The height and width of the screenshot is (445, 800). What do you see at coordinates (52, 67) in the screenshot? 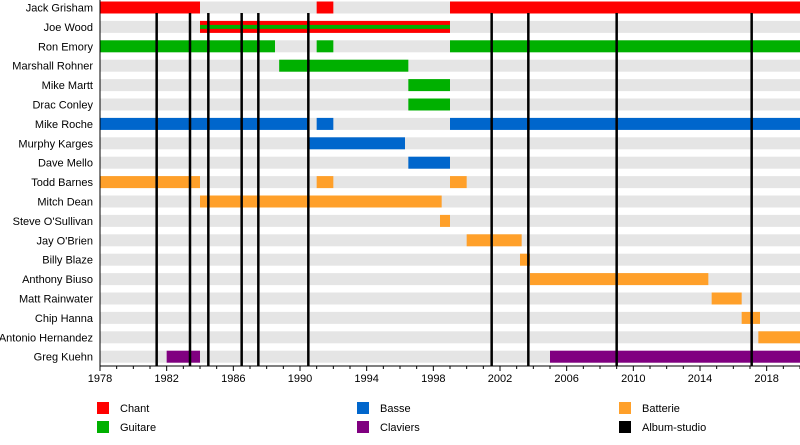
I see `member-name: Marshall Rohner` at bounding box center [52, 67].